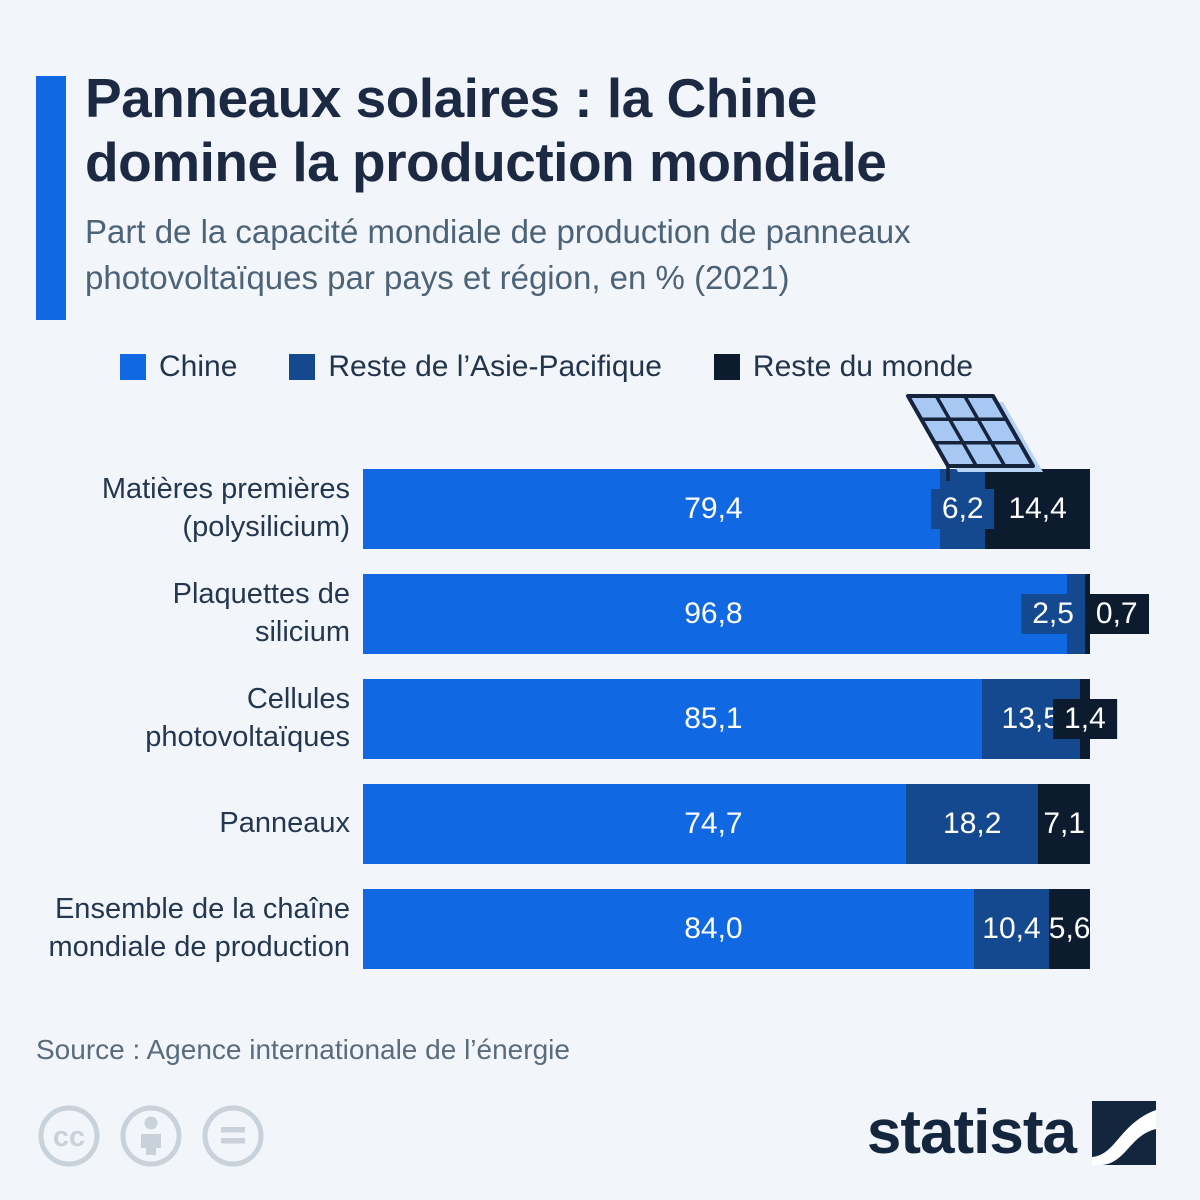 Image resolution: width=1200 pixels, height=1200 pixels. I want to click on nd-icon, so click(233, 1136).